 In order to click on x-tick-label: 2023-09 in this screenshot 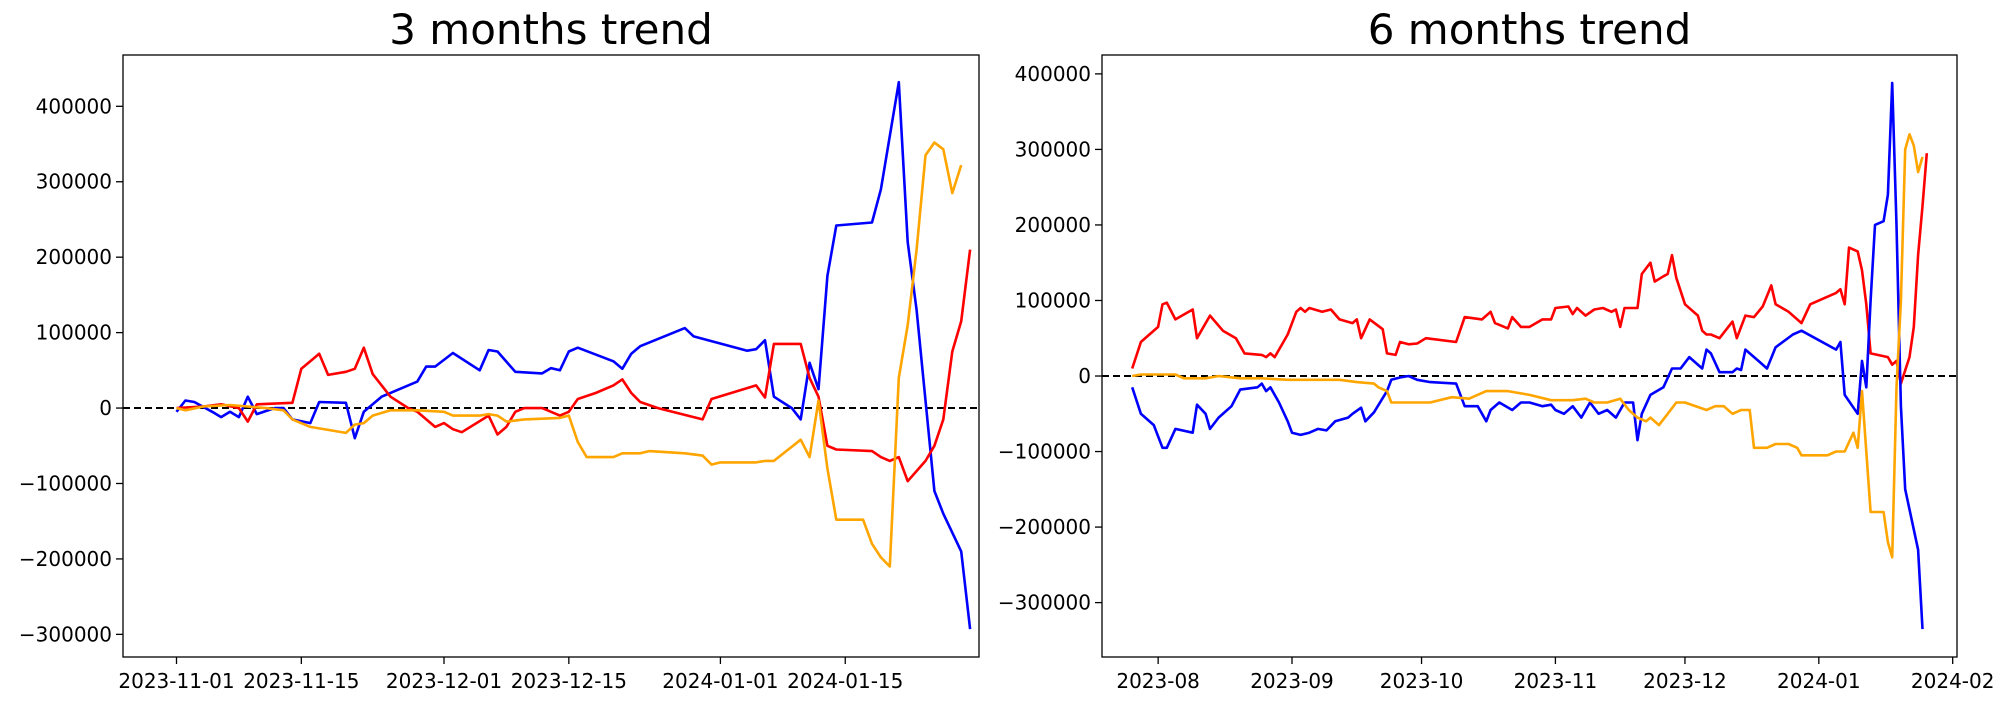, I will do `click(1292, 681)`.